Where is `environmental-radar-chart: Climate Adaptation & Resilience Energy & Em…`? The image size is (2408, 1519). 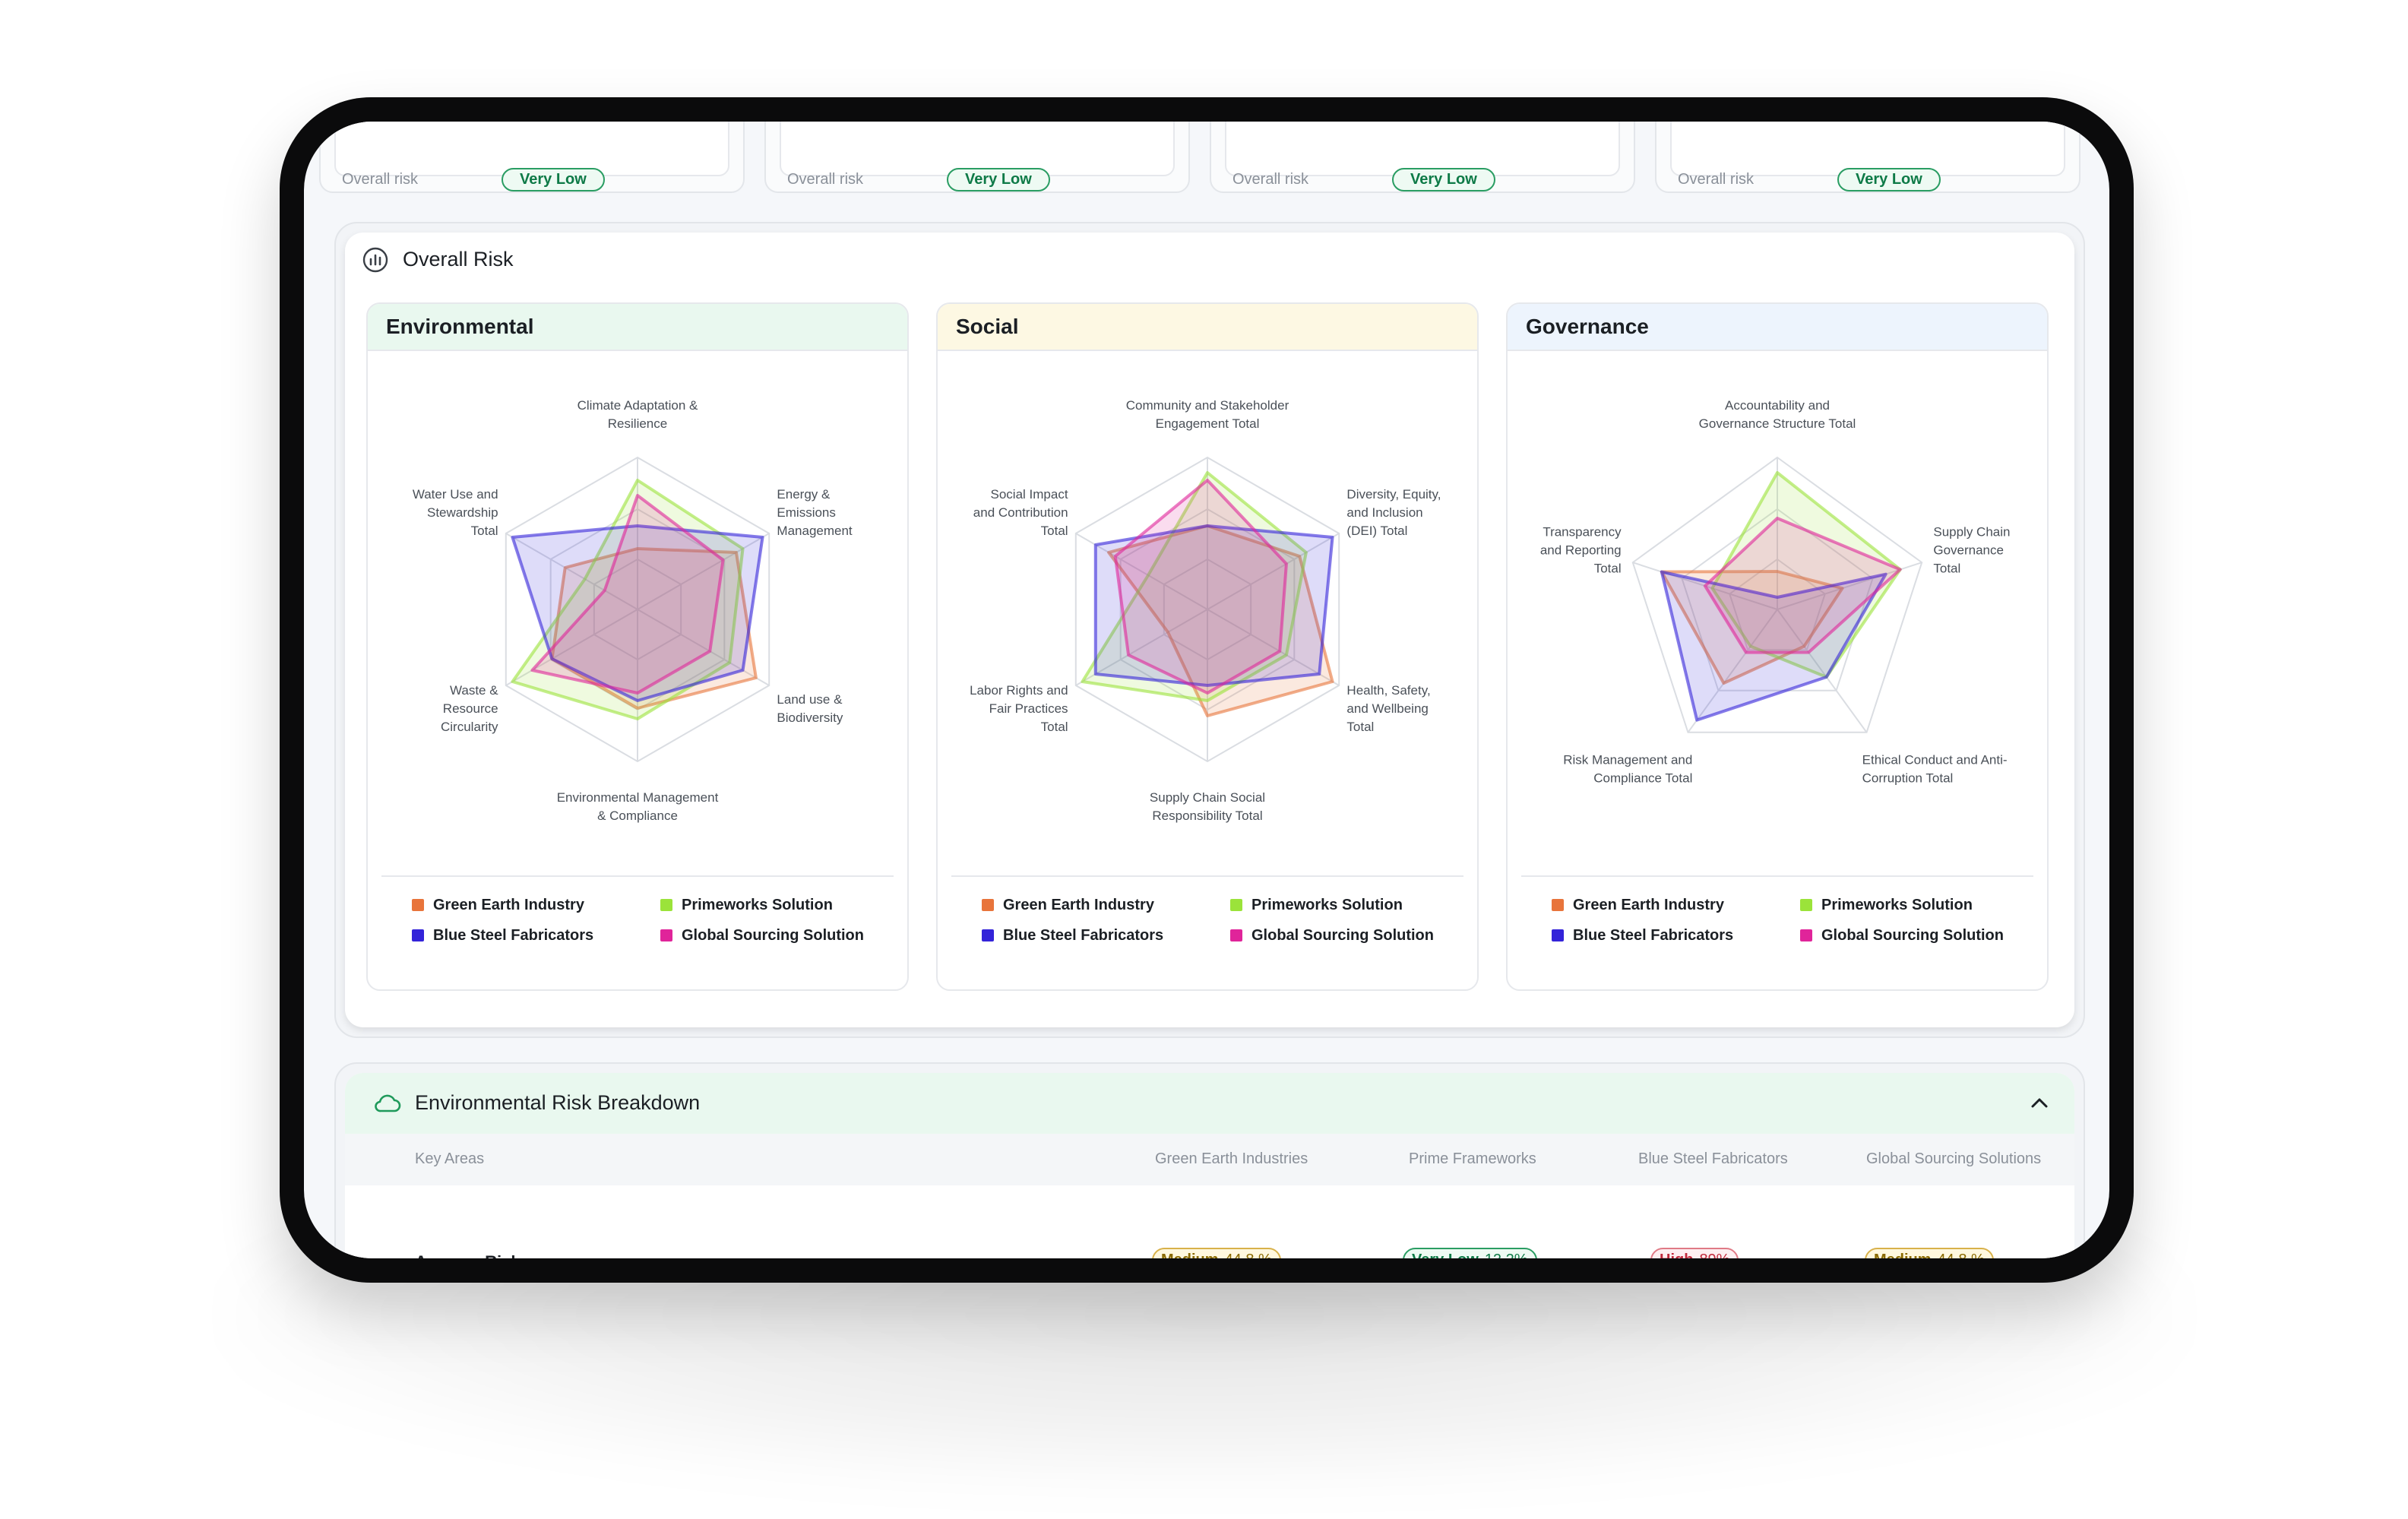 environmental-radar-chart: Climate Adaptation & Resilience Energy & Em… is located at coordinates (633, 610).